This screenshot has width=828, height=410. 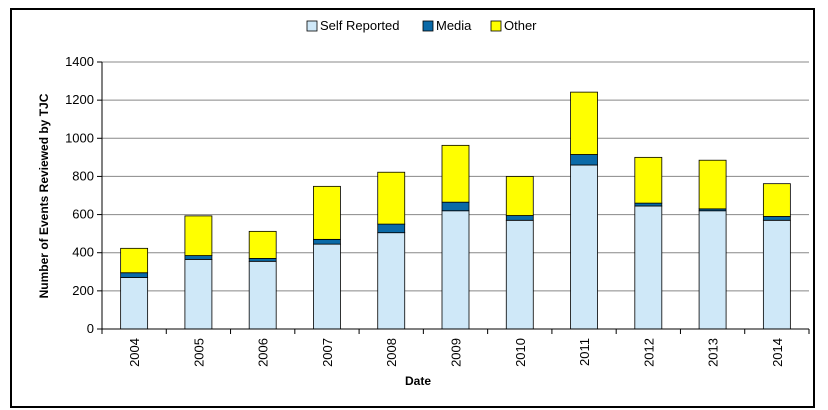 I want to click on x-tick-label: 2008, so click(x=391, y=352).